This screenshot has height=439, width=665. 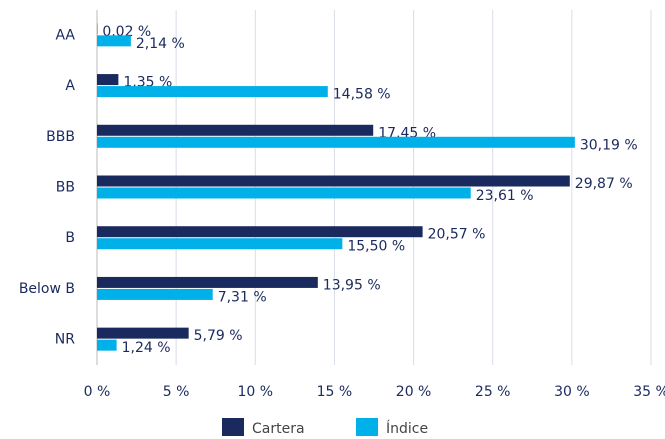 What do you see at coordinates (376, 247) in the screenshot?
I see `data-label: 15,50 %` at bounding box center [376, 247].